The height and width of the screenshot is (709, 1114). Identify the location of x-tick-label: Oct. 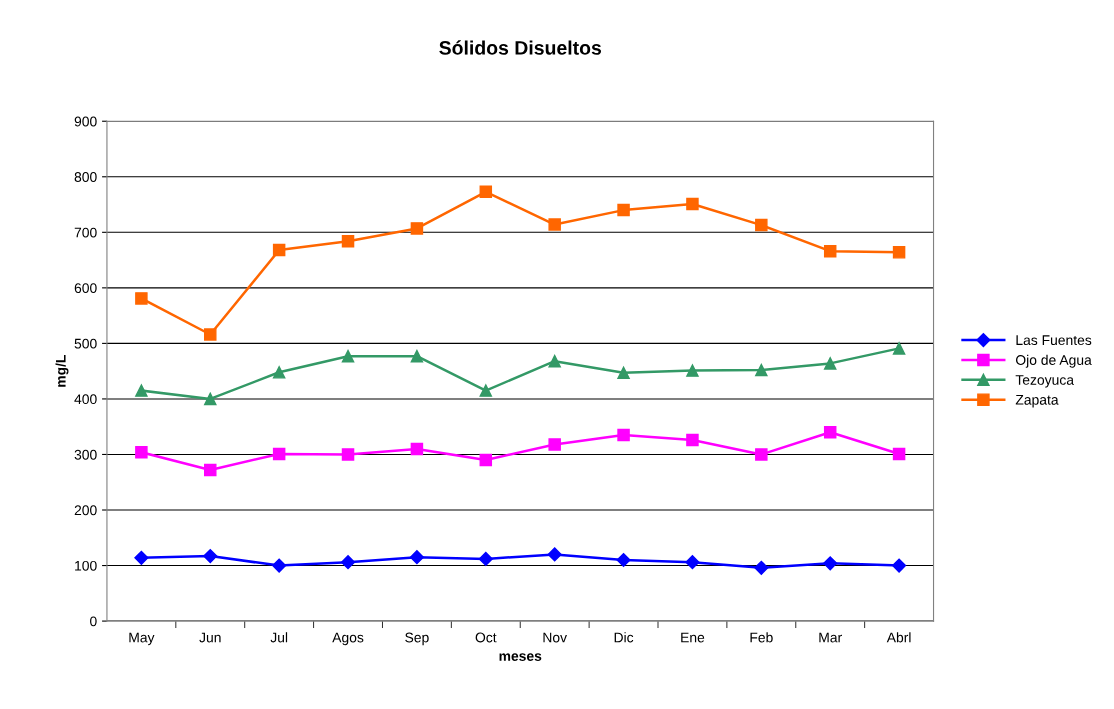
(486, 637).